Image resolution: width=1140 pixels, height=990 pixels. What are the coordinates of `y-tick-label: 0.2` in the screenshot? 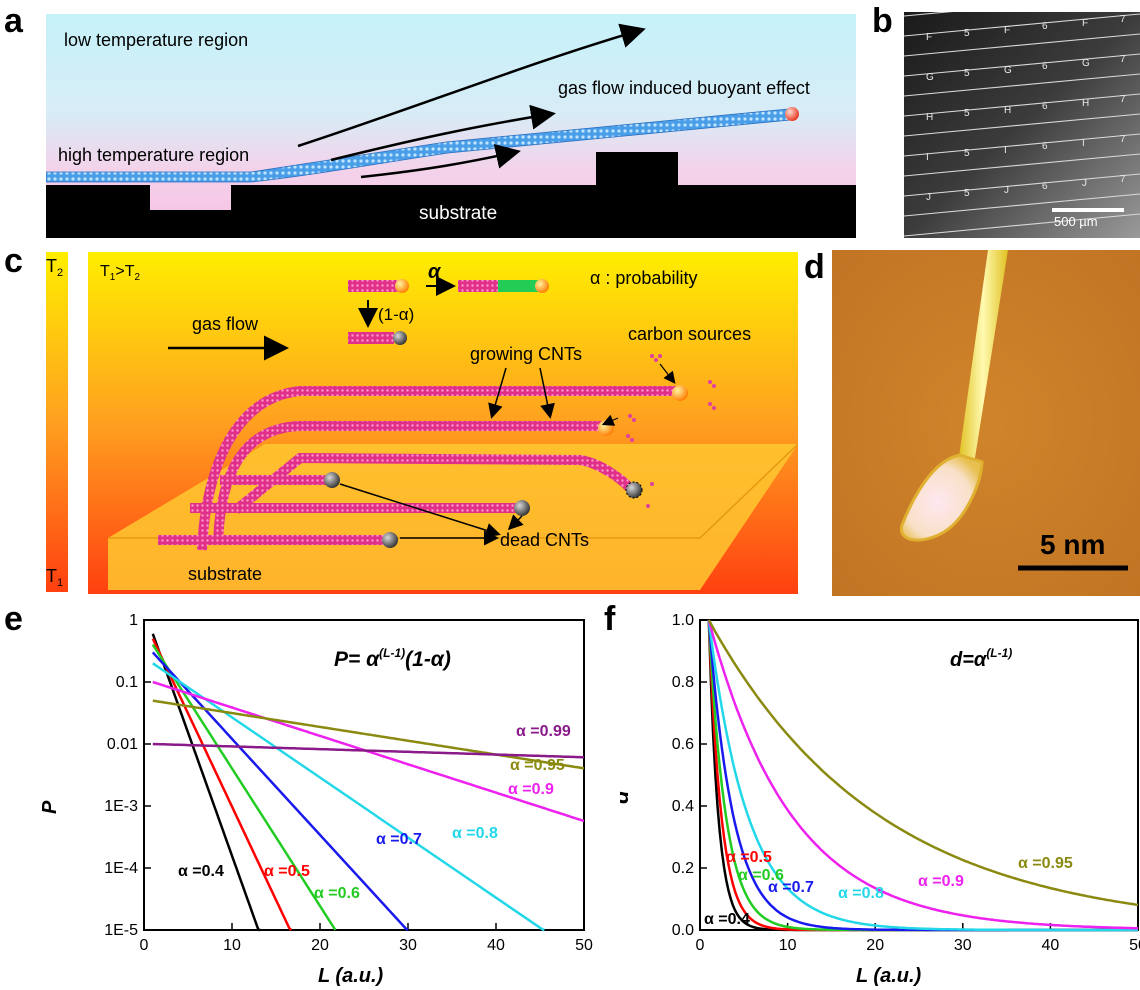 It's located at (683, 868).